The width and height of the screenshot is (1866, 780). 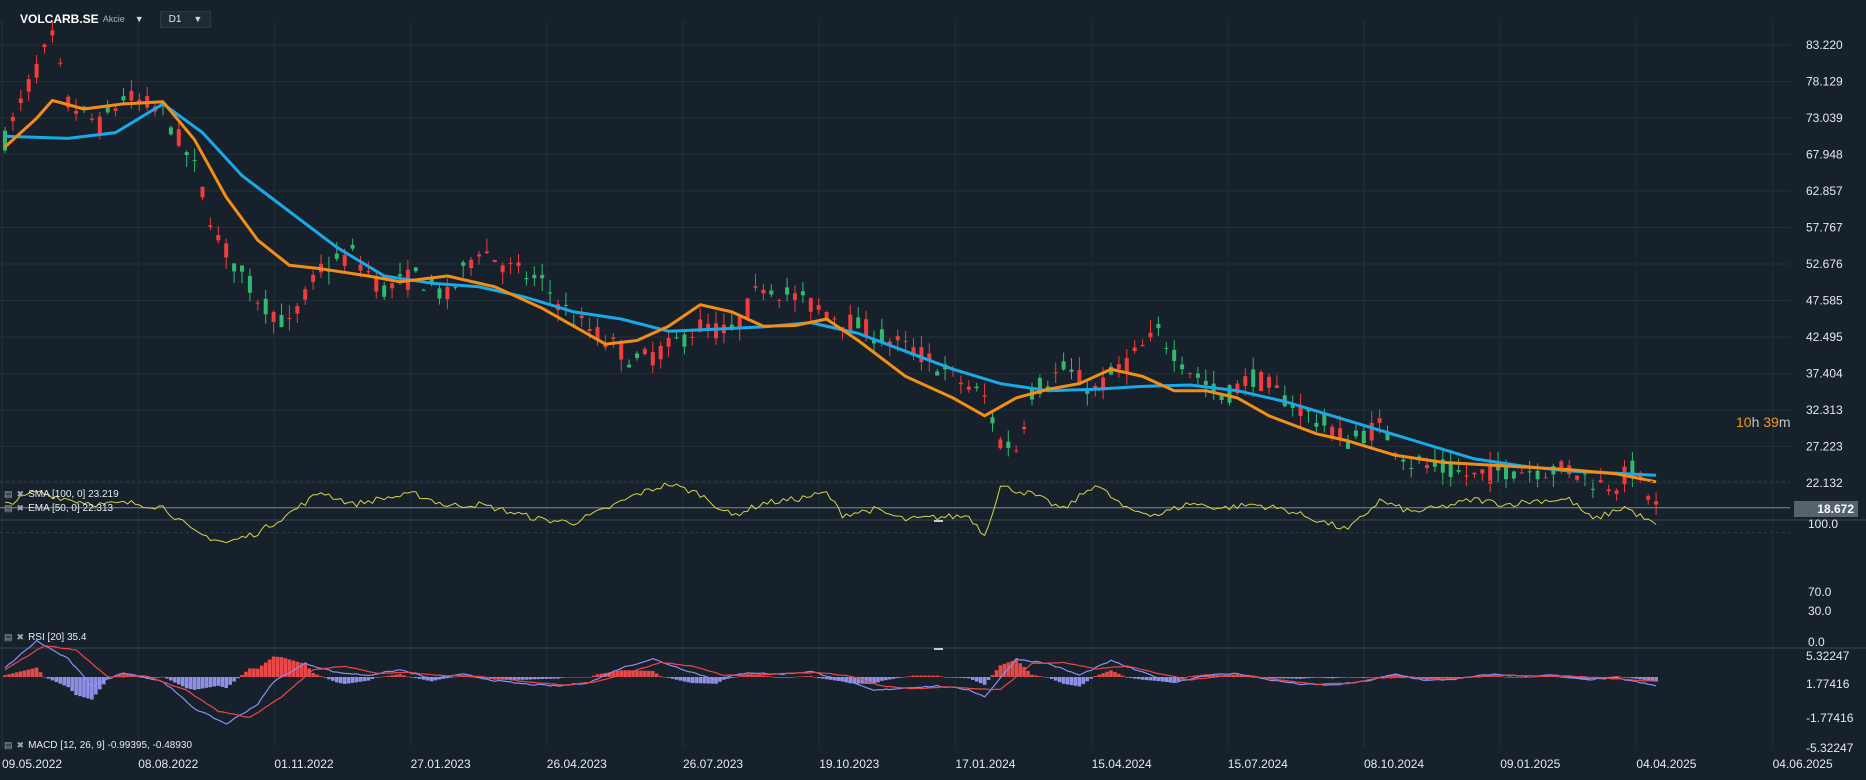 I want to click on last-price-tag: 18.672, so click(x=1826, y=509).